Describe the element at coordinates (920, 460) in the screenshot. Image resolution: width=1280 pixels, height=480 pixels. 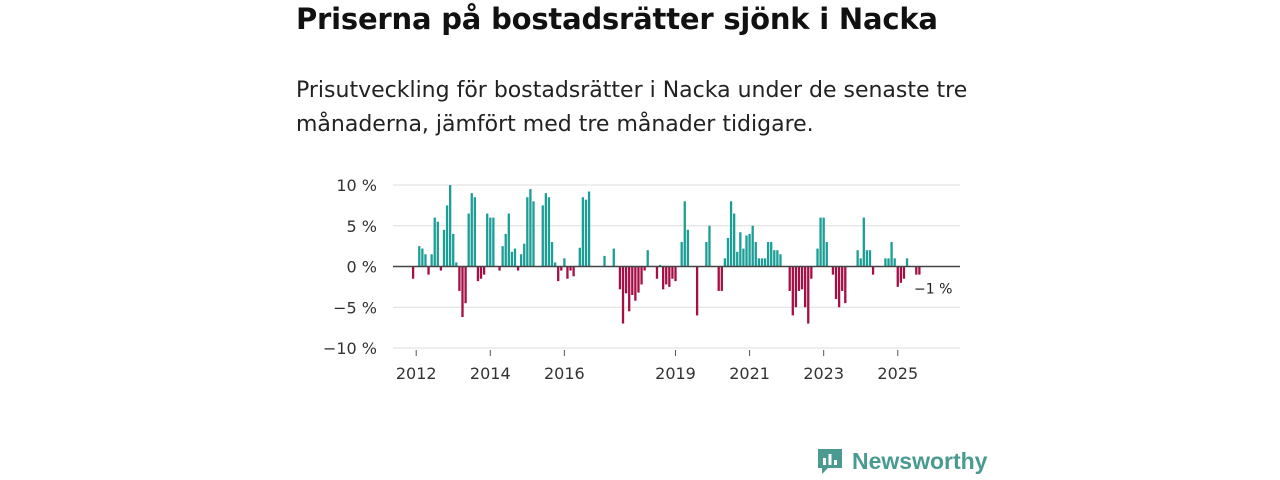
I see `brand-name: Newsworthy` at that location.